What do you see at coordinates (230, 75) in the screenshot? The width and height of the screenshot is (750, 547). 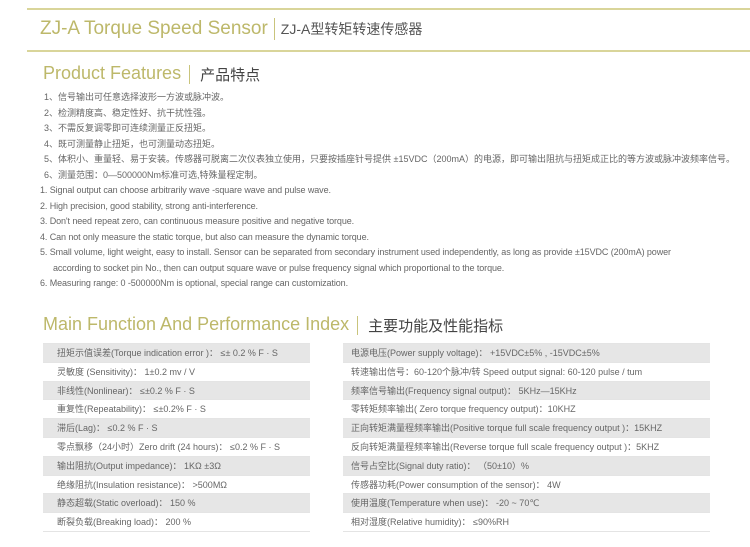 I see `features-title-cn: 产品特点` at bounding box center [230, 75].